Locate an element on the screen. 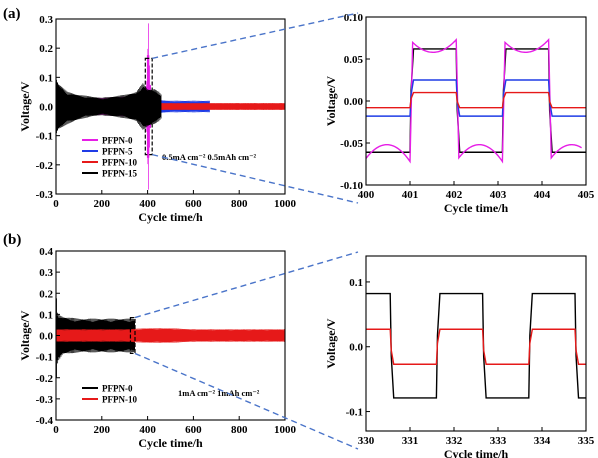 This screenshot has width=598, height=458. y-tick-label: 0.4 is located at coordinates (46, 252).